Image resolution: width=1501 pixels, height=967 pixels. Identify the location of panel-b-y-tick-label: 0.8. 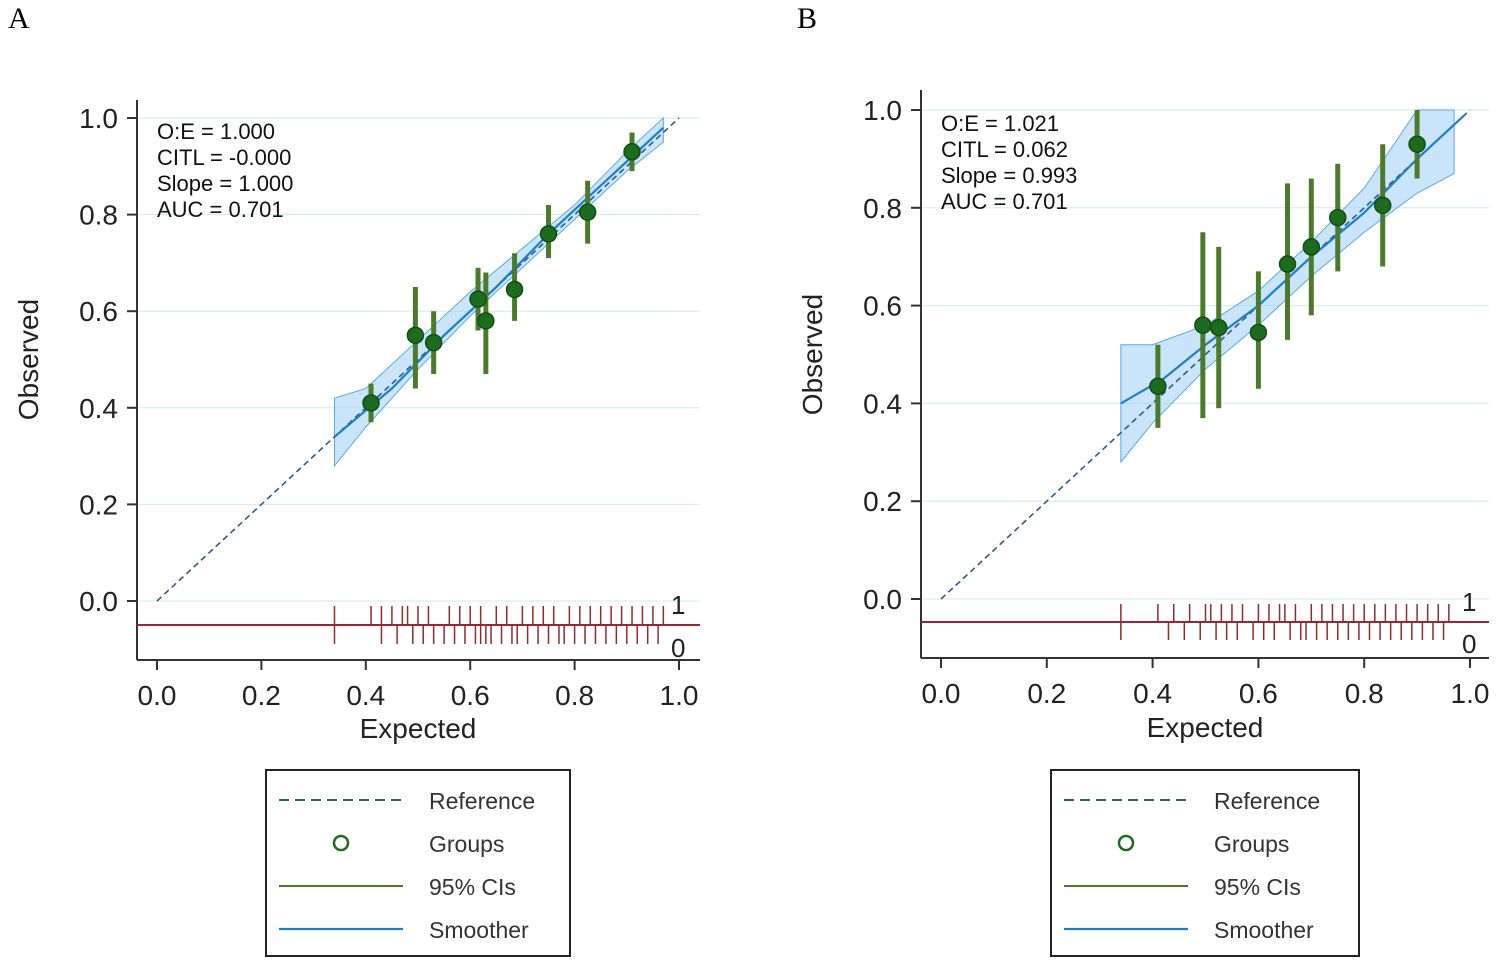
(882, 208).